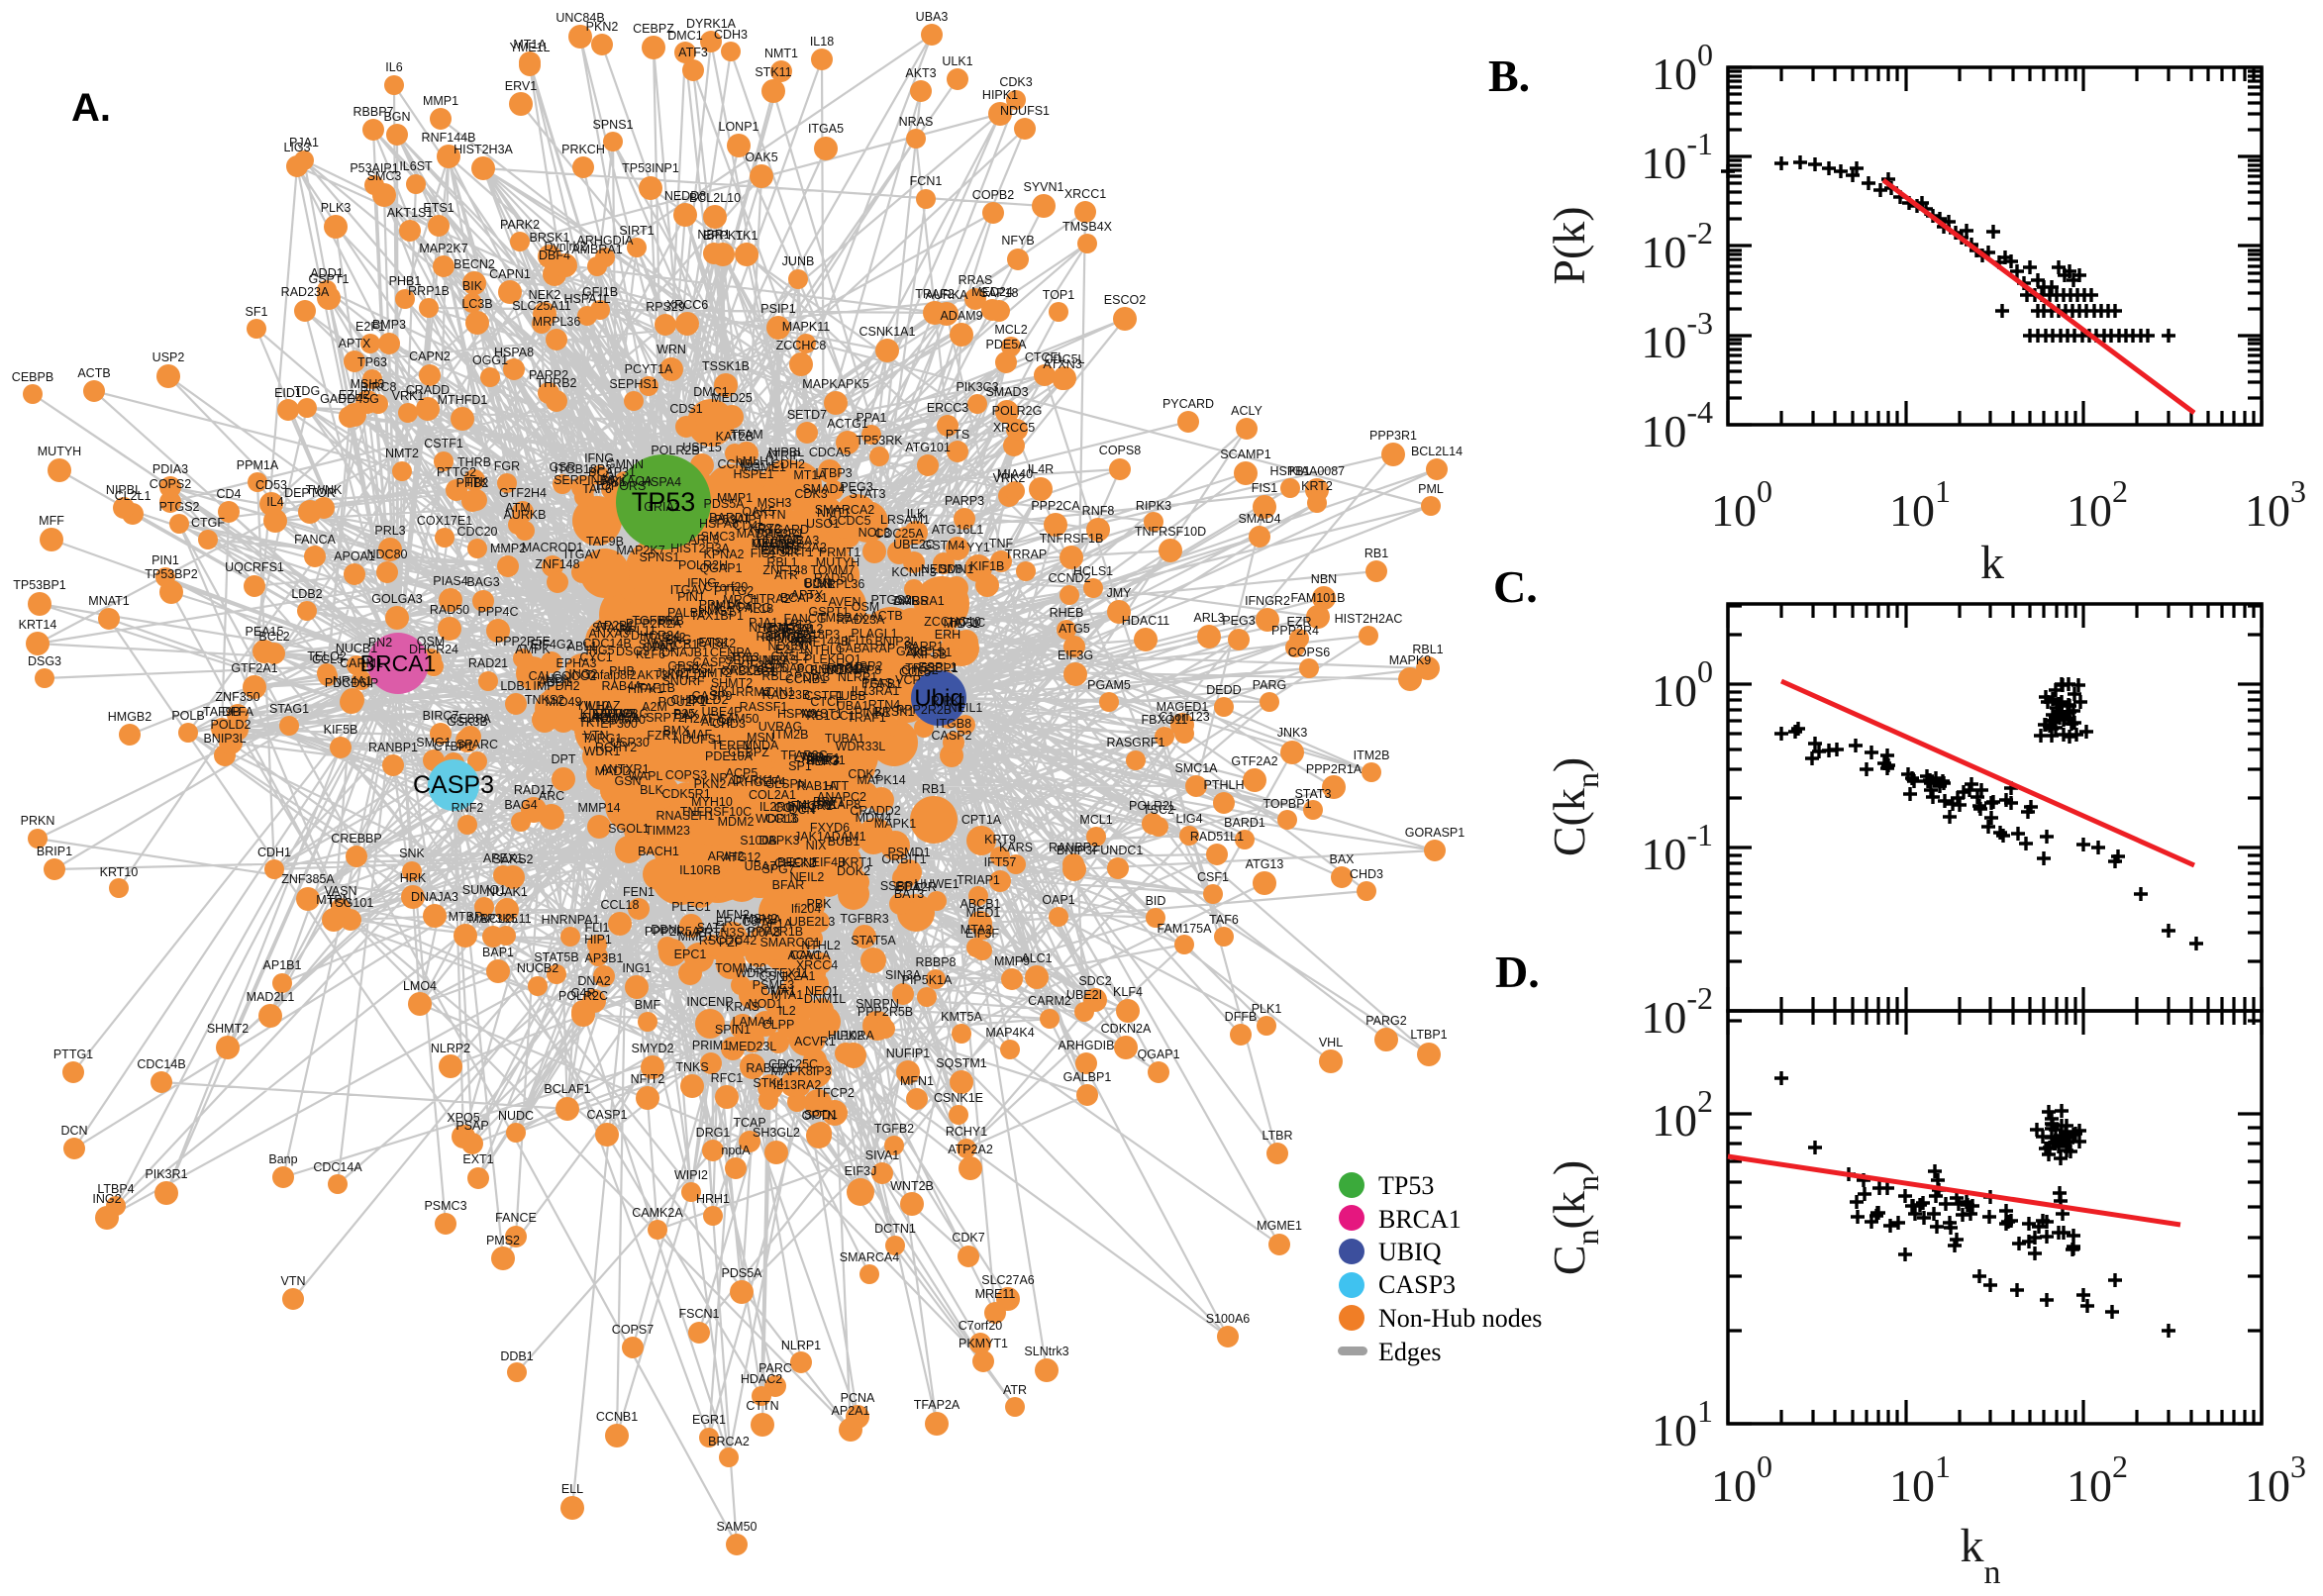 This screenshot has height=1596, width=2323. I want to click on svg-text: POLD2, so click(232, 725).